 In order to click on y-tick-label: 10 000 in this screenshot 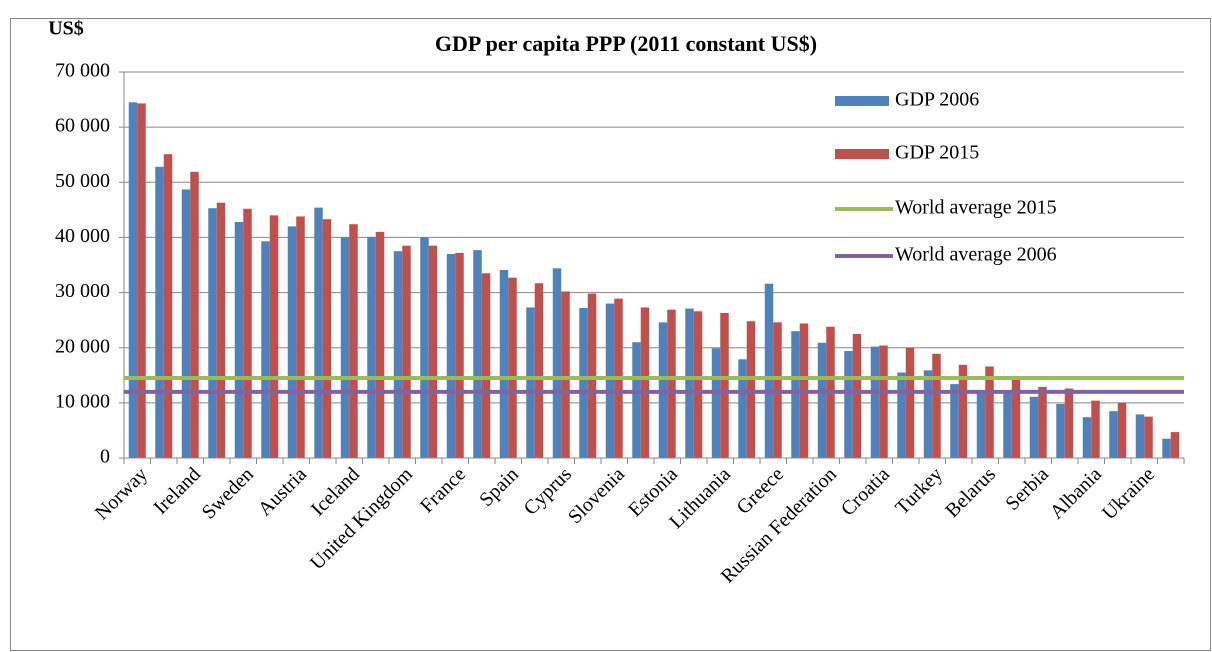, I will do `click(82, 401)`.